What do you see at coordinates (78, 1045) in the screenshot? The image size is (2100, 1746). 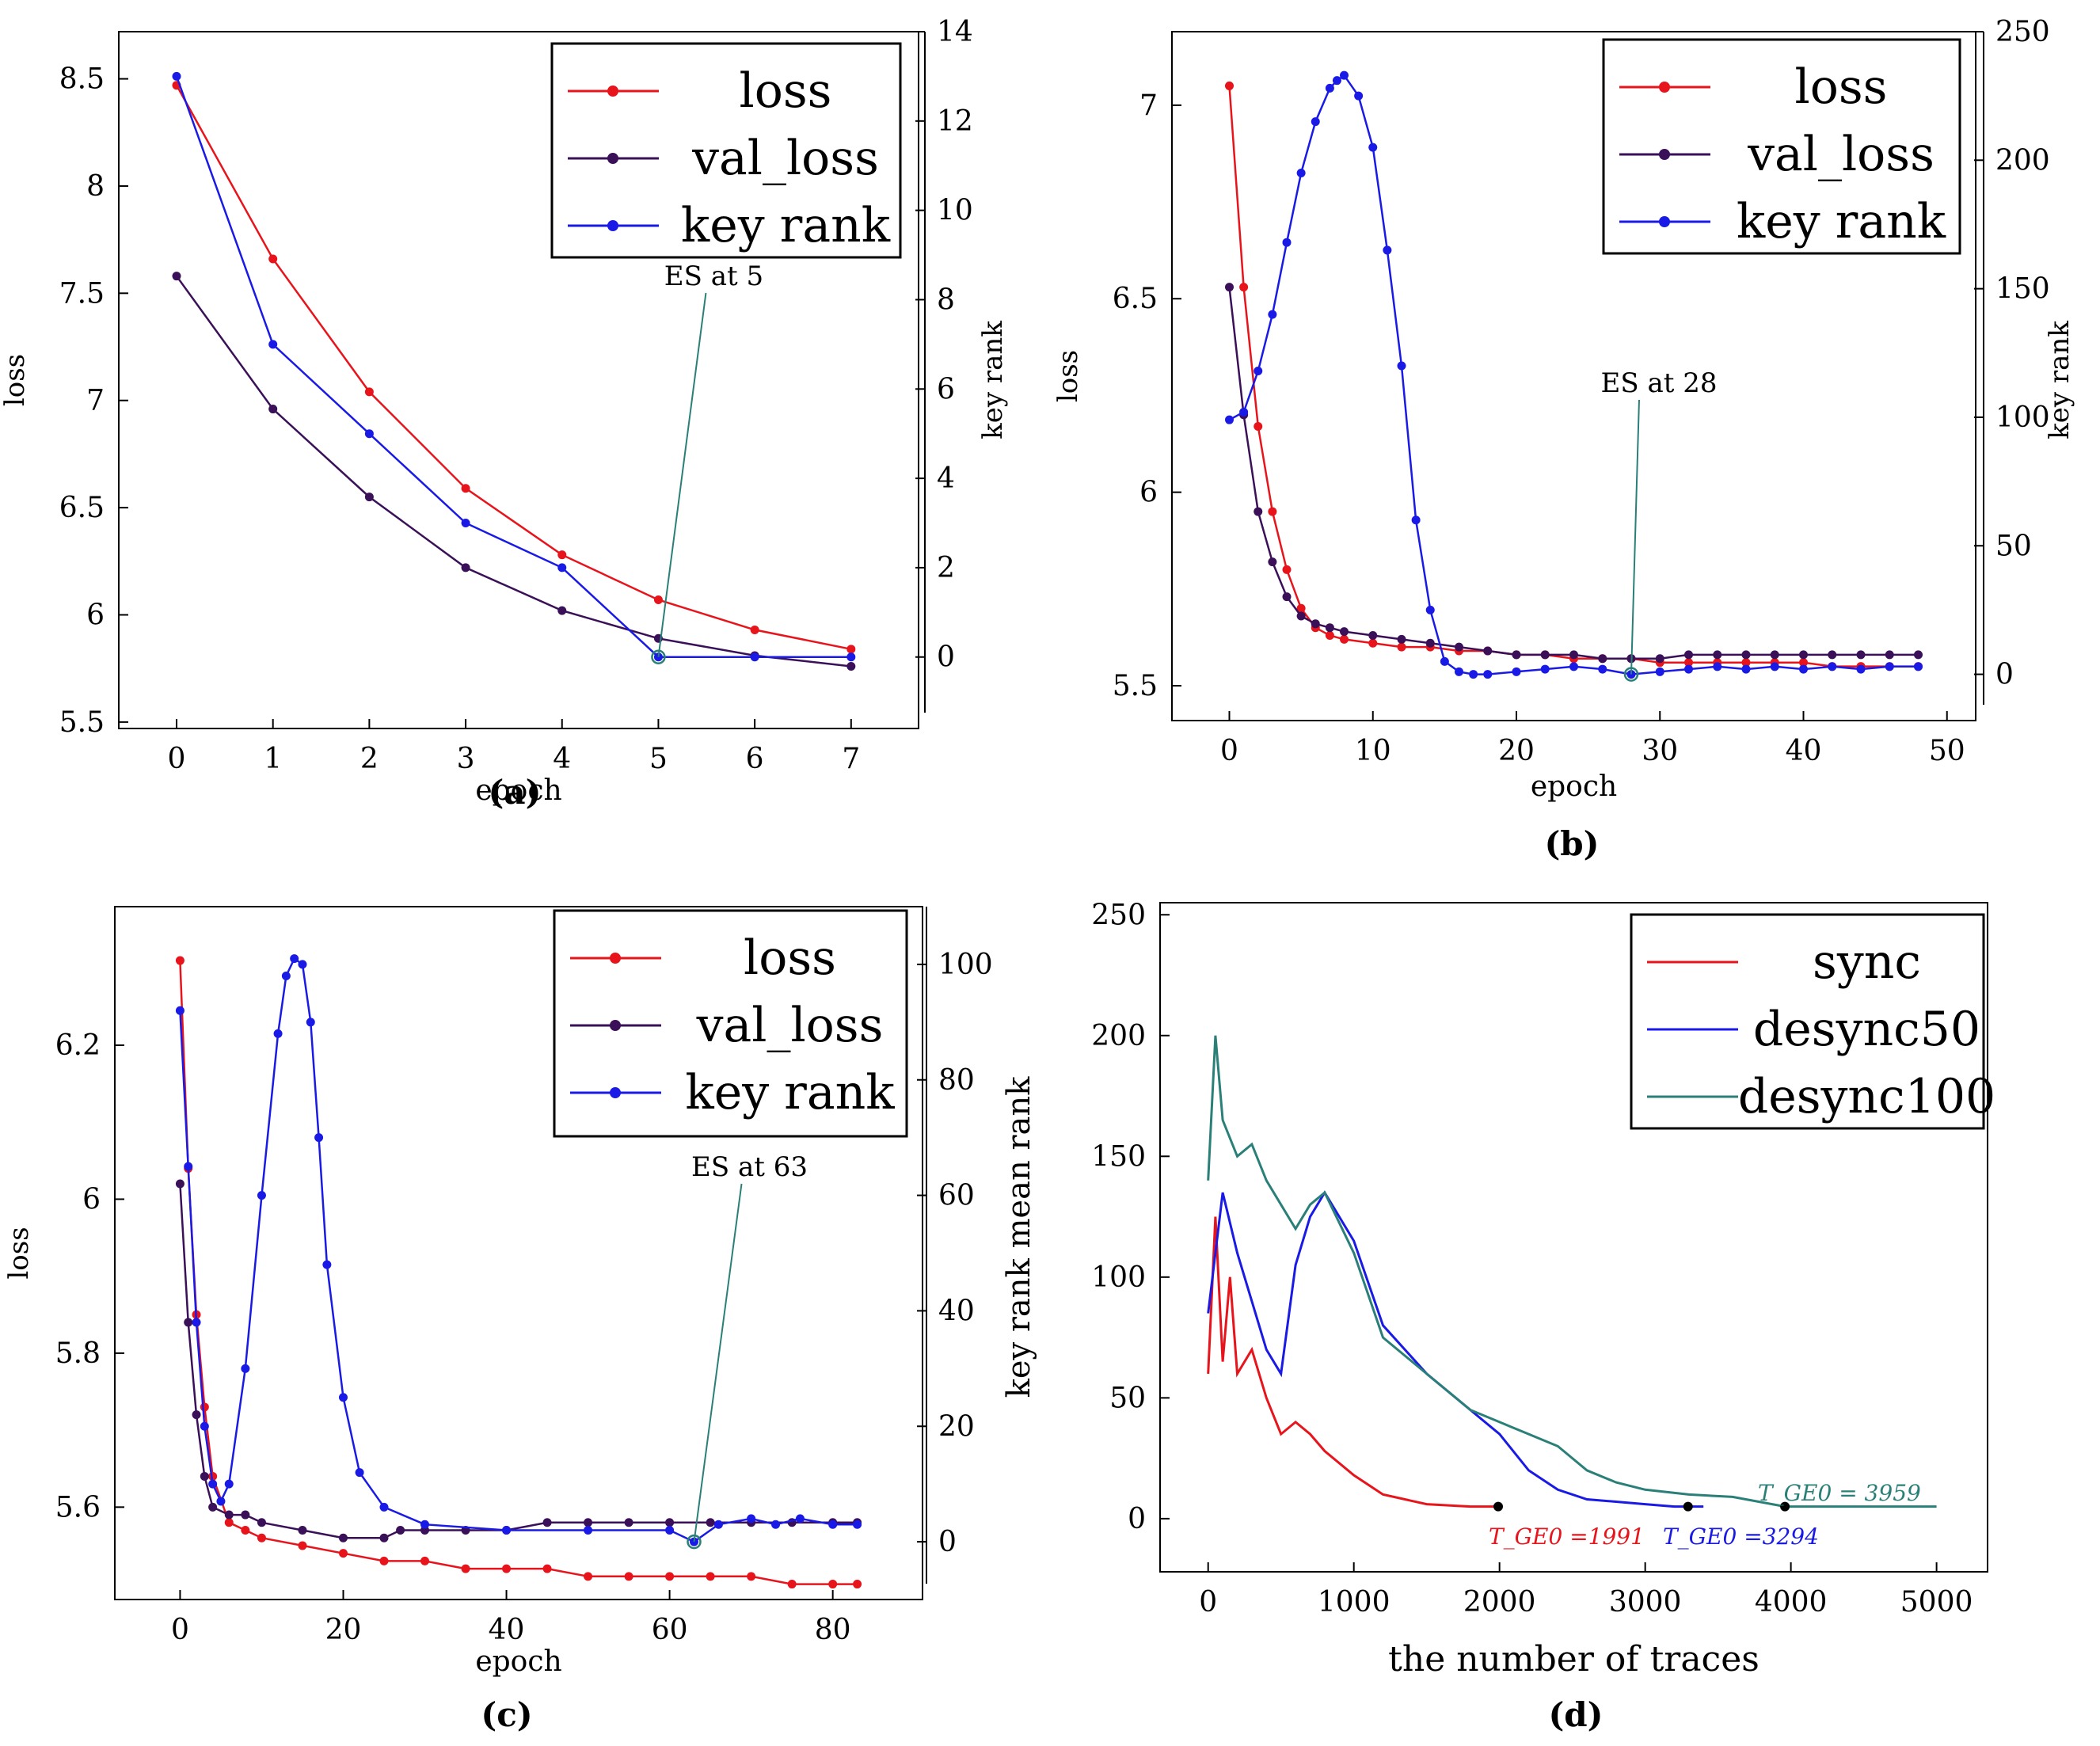 I see `y-tick-label: 6.2` at bounding box center [78, 1045].